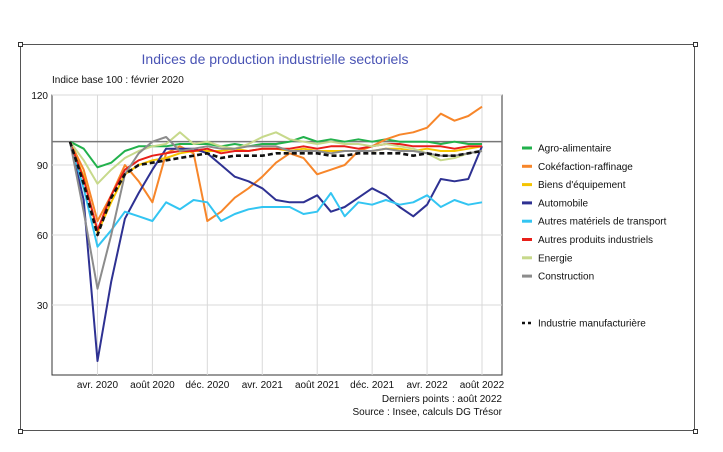 This screenshot has height=452, width=723. What do you see at coordinates (427, 412) in the screenshot?
I see `footer-source: Source : Insee, calculs DG Trésor` at bounding box center [427, 412].